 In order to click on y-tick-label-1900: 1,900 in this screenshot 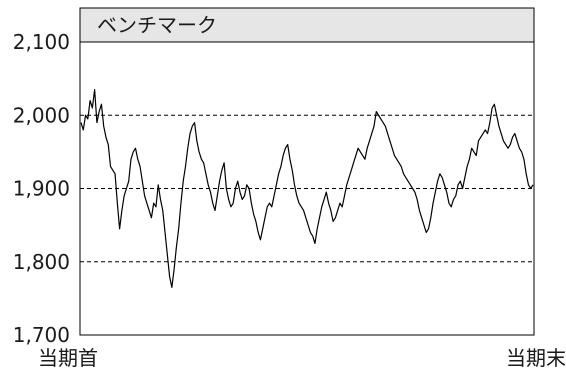, I will do `click(41, 189)`.